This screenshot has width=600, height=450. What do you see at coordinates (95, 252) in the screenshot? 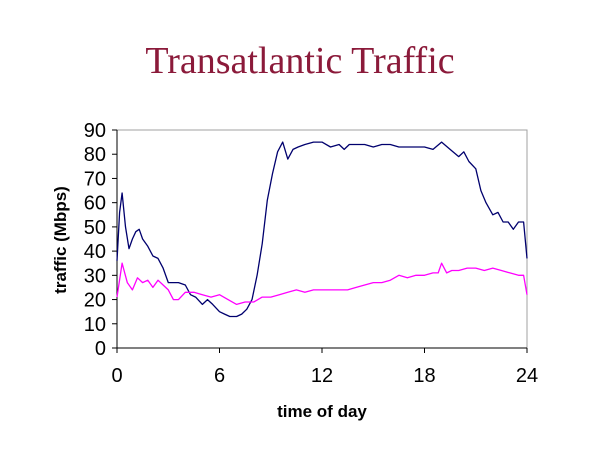
I see `y-tick-label: 40` at bounding box center [95, 252].